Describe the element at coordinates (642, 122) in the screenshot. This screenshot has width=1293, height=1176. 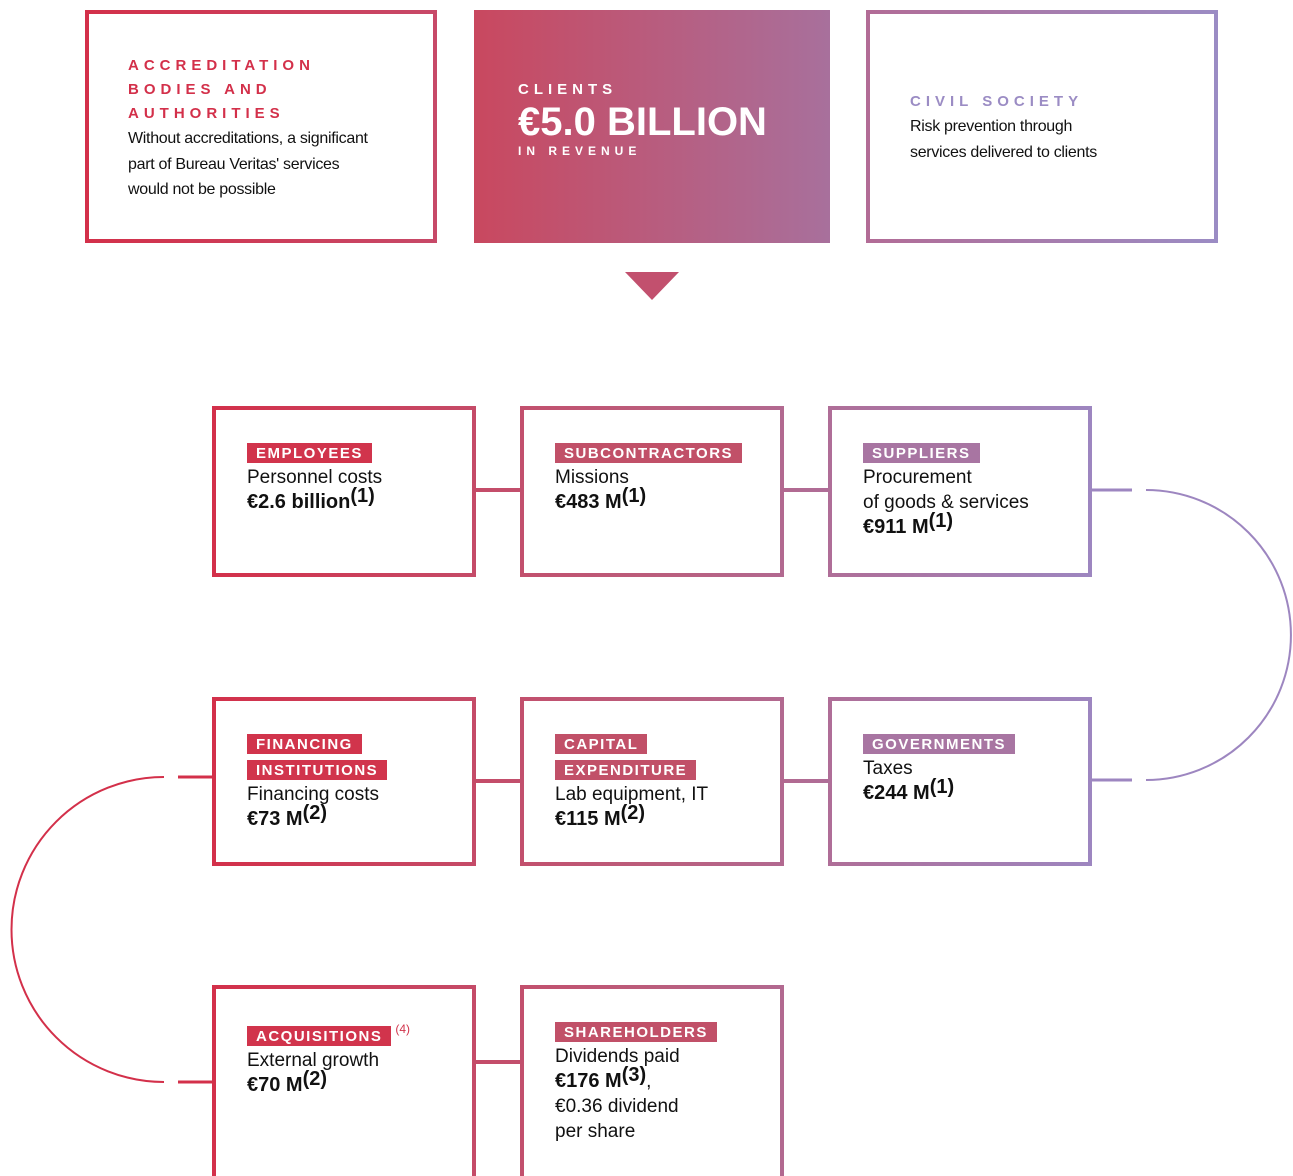
I see `revenue-value: €5.0 BILLION` at that location.